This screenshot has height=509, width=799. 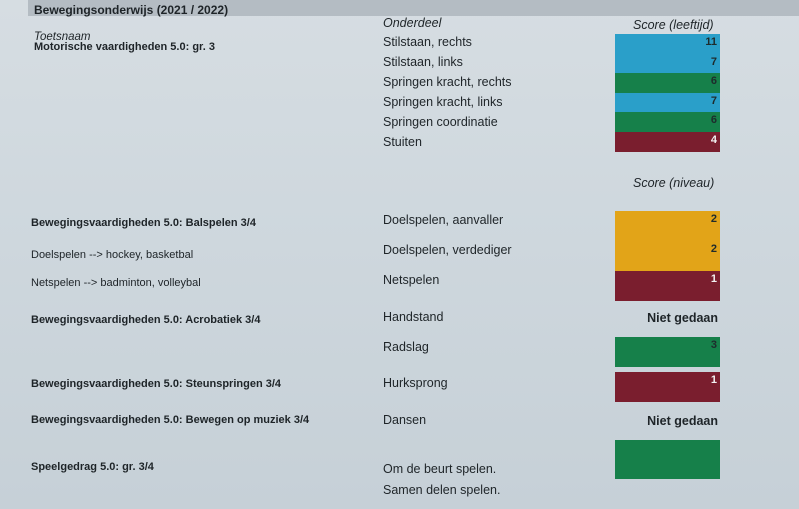 I want to click on onderdeel-label: Doelspelen, aanvaller, so click(x=443, y=220).